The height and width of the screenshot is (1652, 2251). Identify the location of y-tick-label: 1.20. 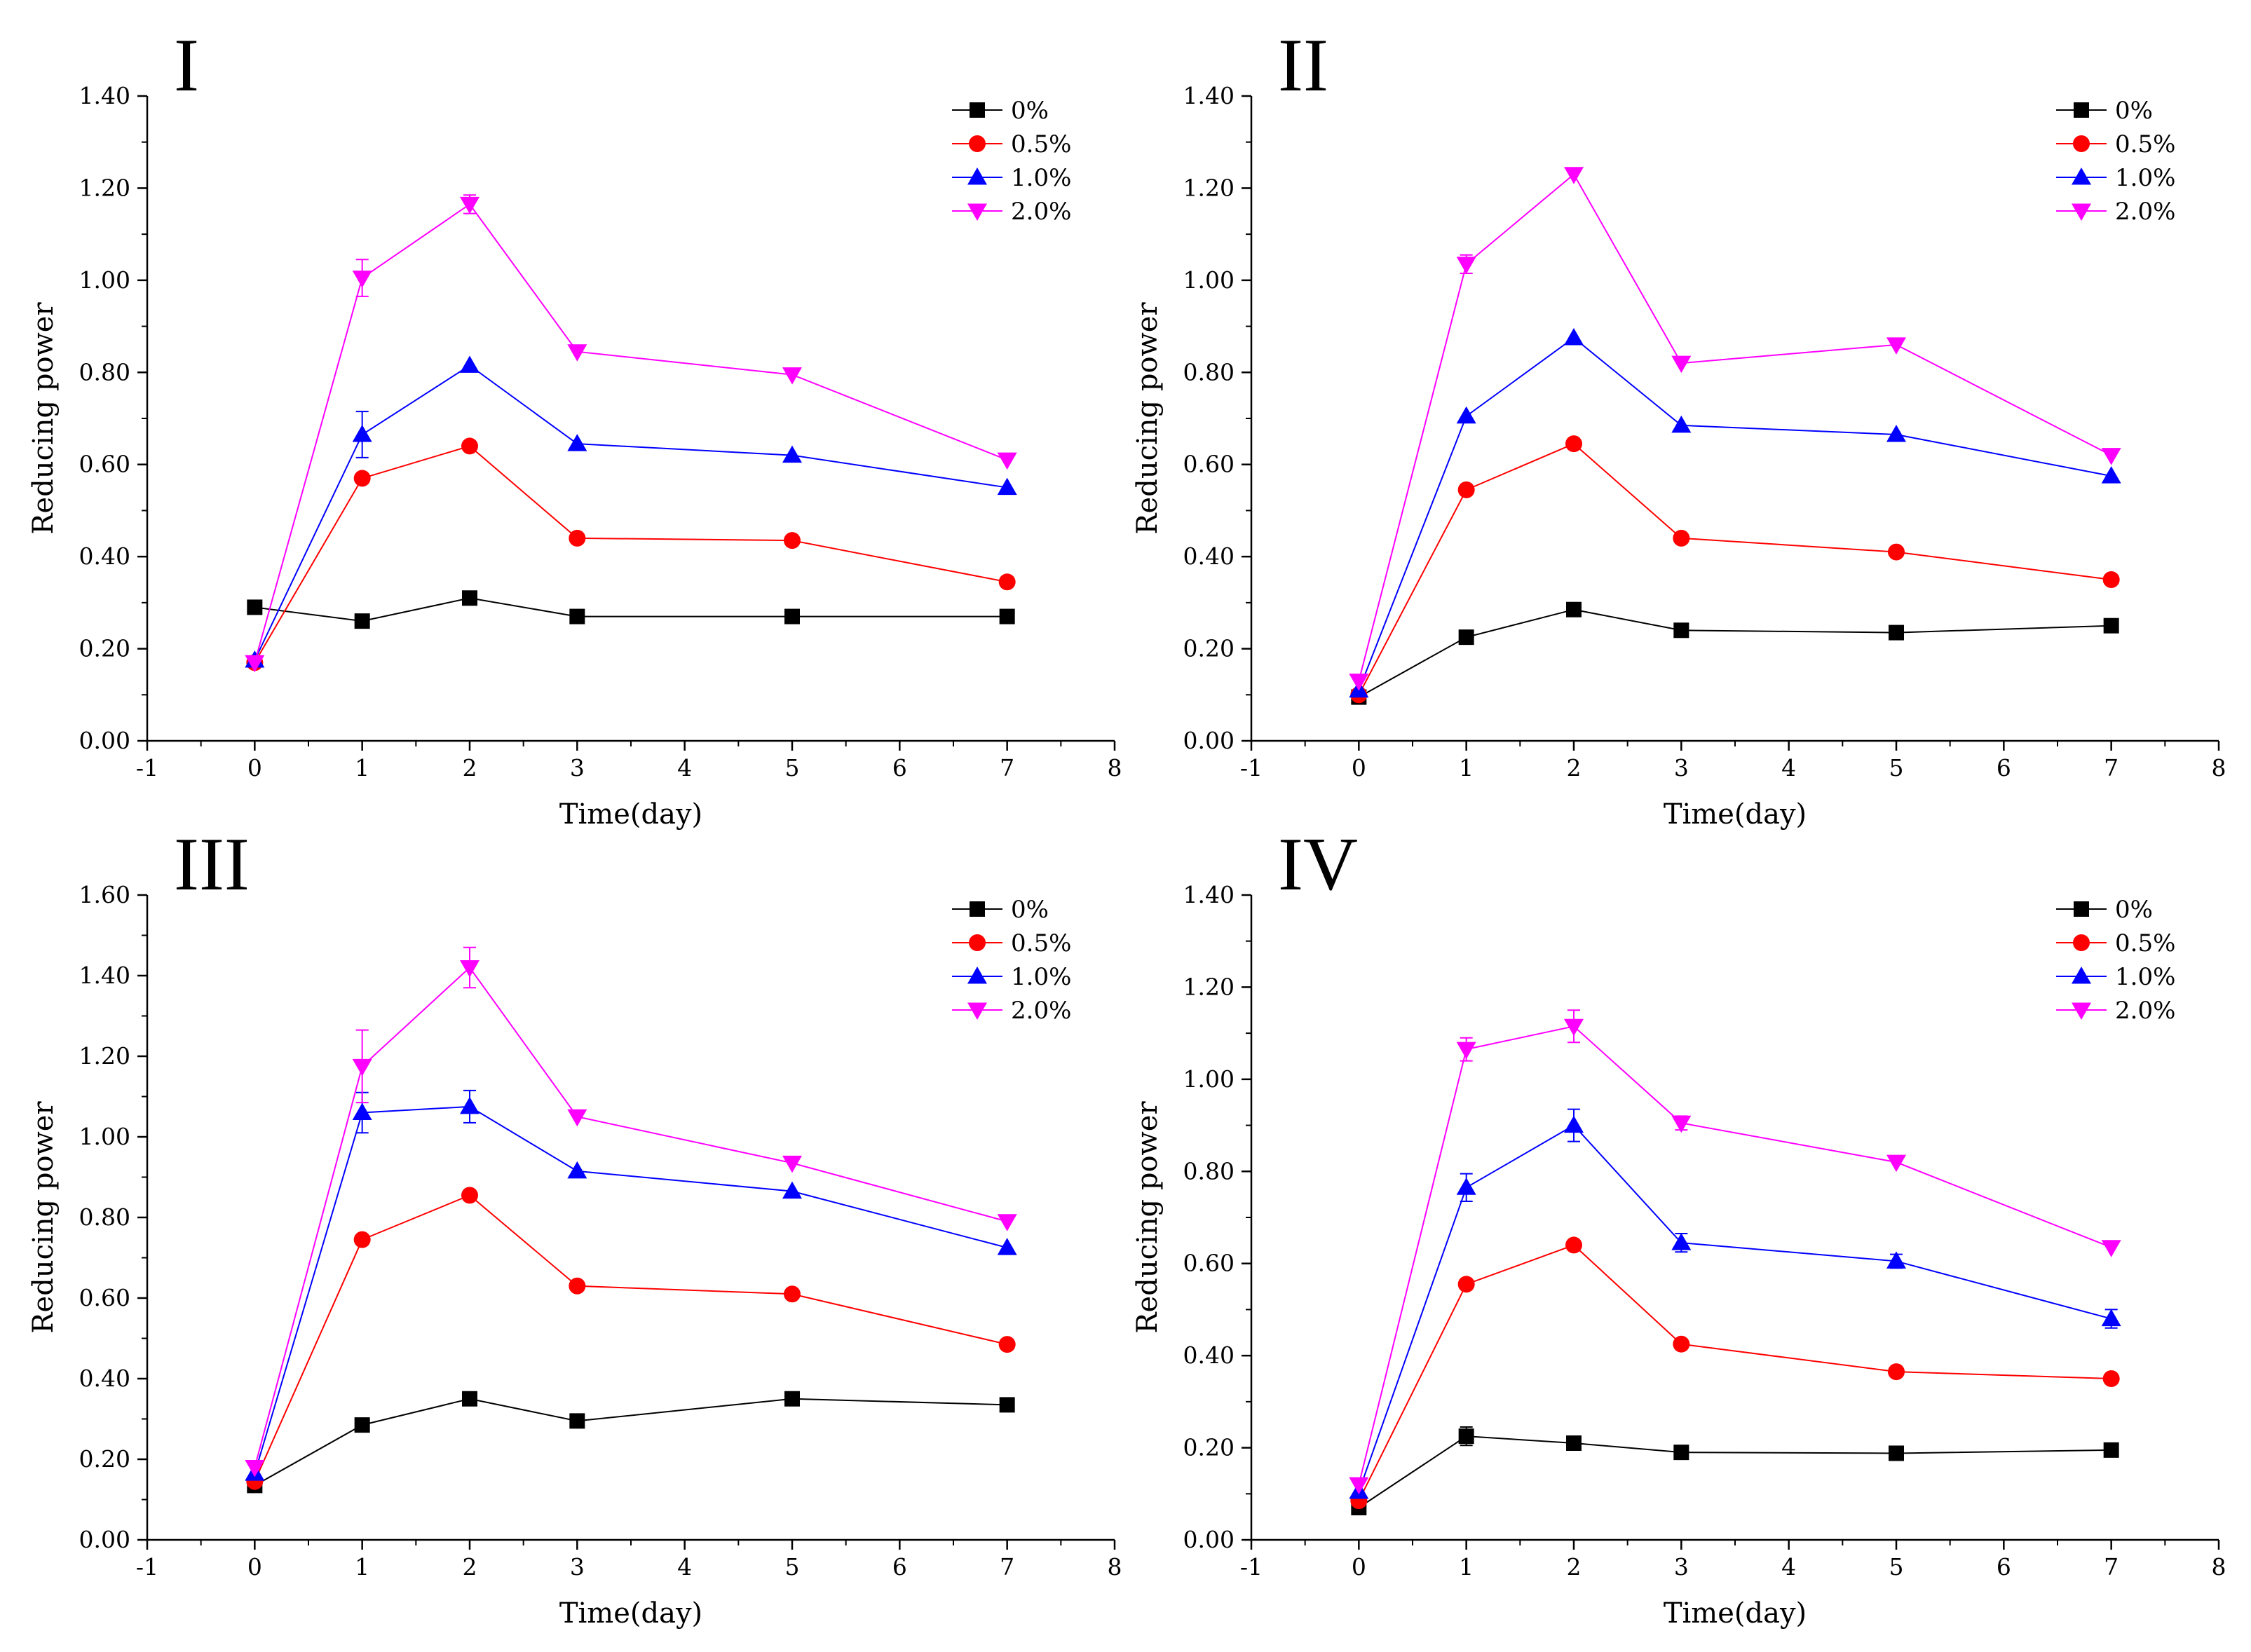
(1209, 987).